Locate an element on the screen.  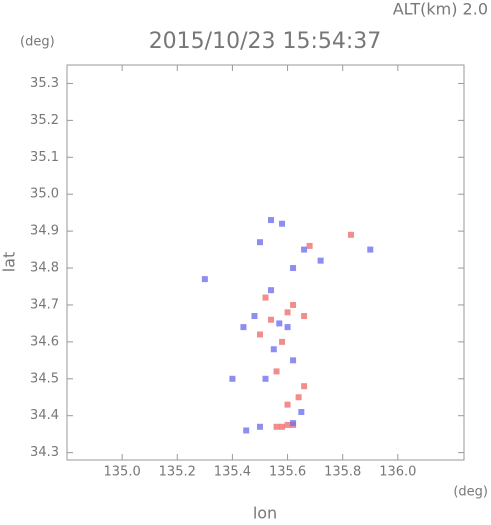
y-tick-label: 34.3 is located at coordinates (44, 452).